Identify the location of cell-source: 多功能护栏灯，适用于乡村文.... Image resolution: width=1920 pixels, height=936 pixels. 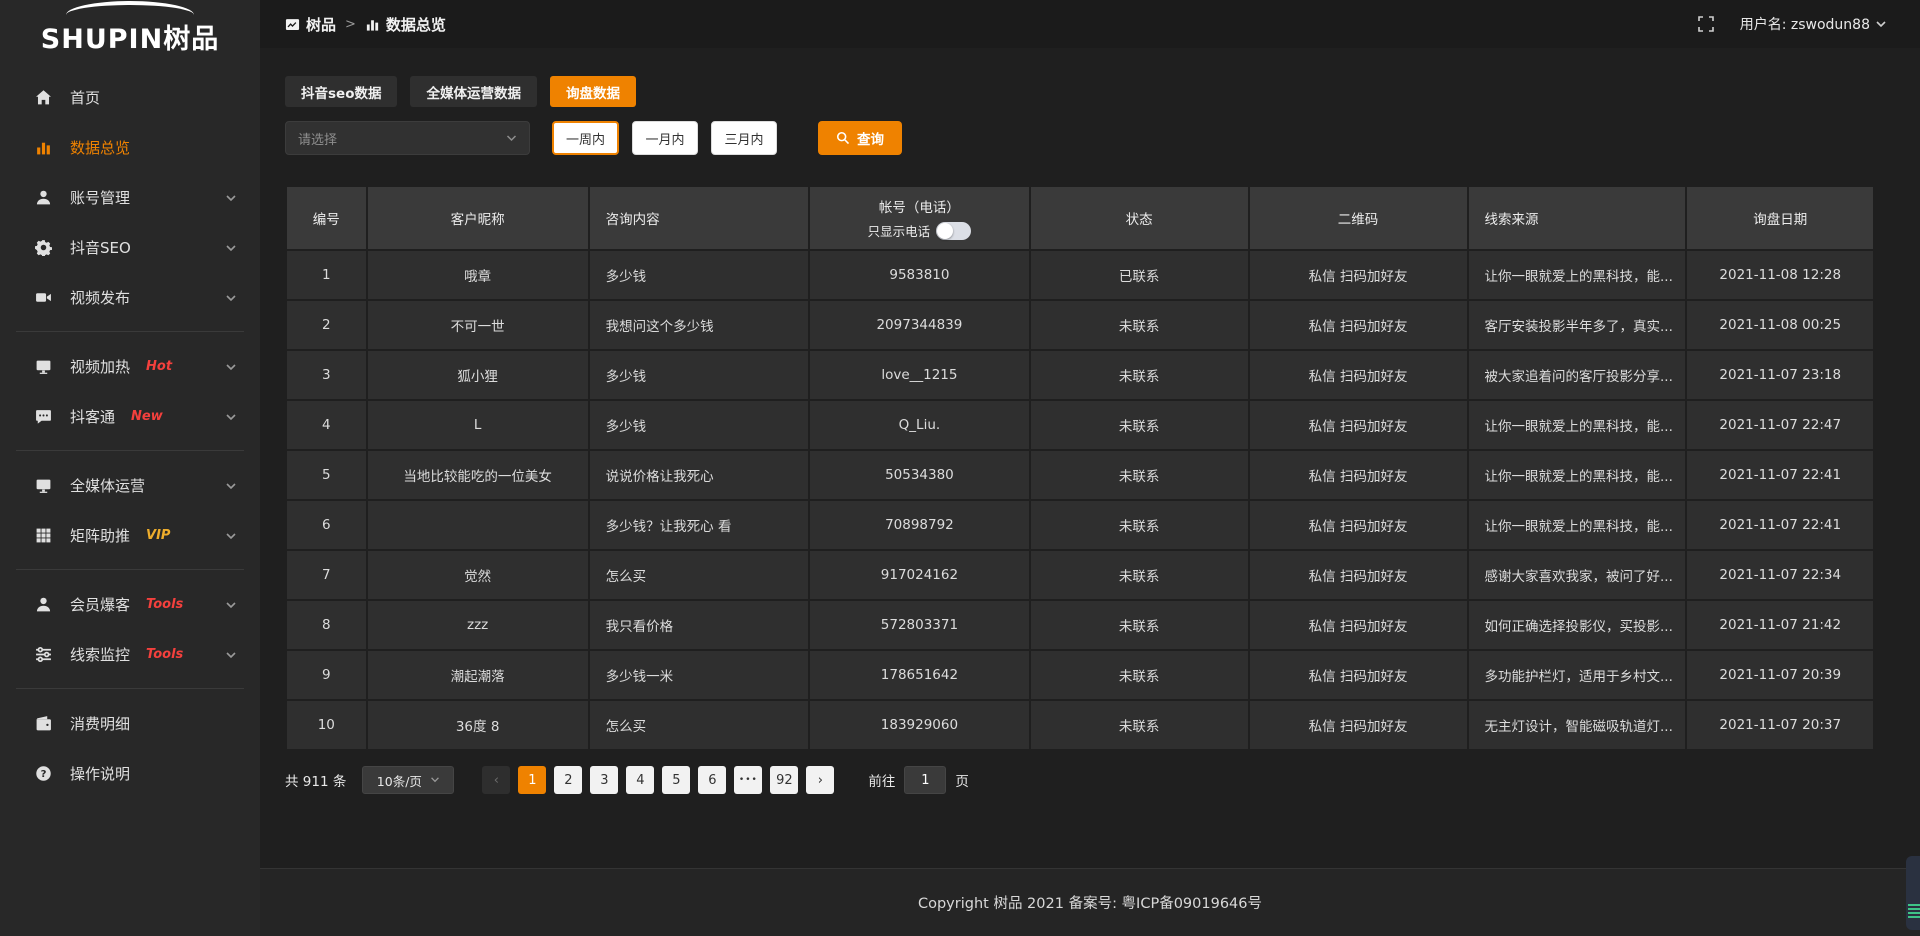
(1577, 675).